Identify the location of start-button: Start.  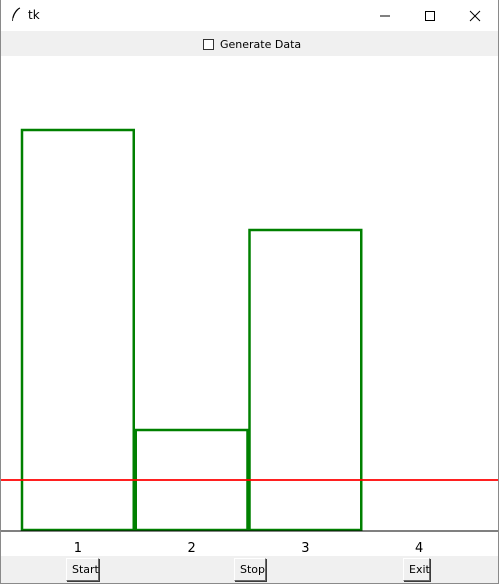
(82, 569).